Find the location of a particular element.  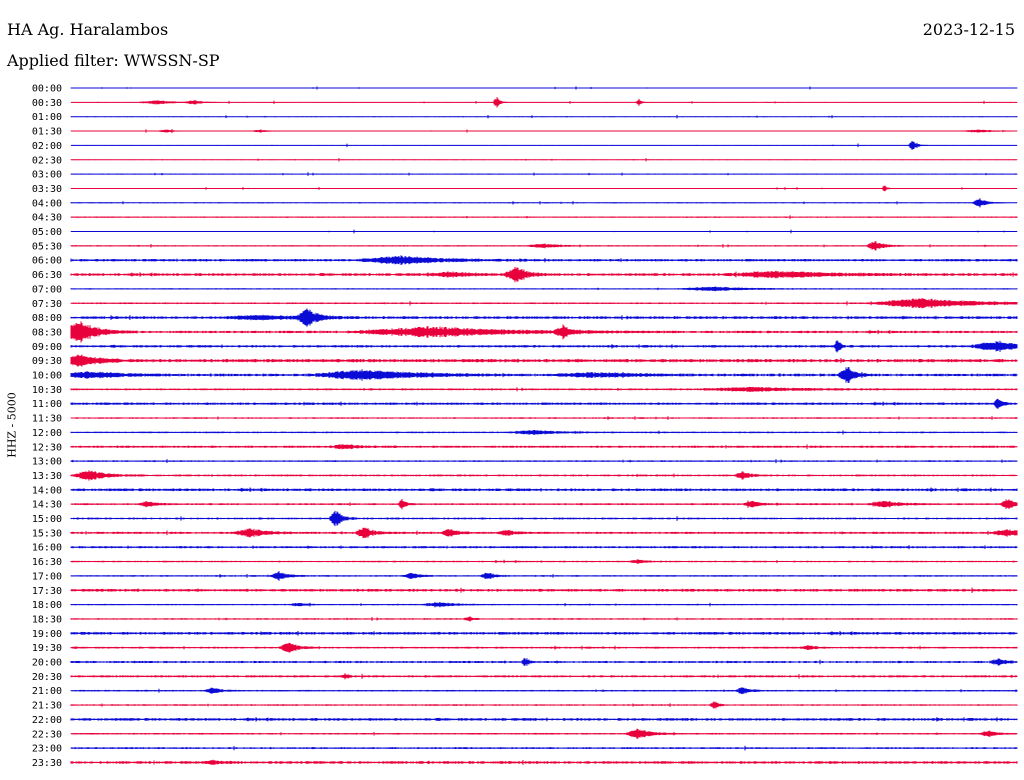

time-label: 01:00 is located at coordinates (47, 117).